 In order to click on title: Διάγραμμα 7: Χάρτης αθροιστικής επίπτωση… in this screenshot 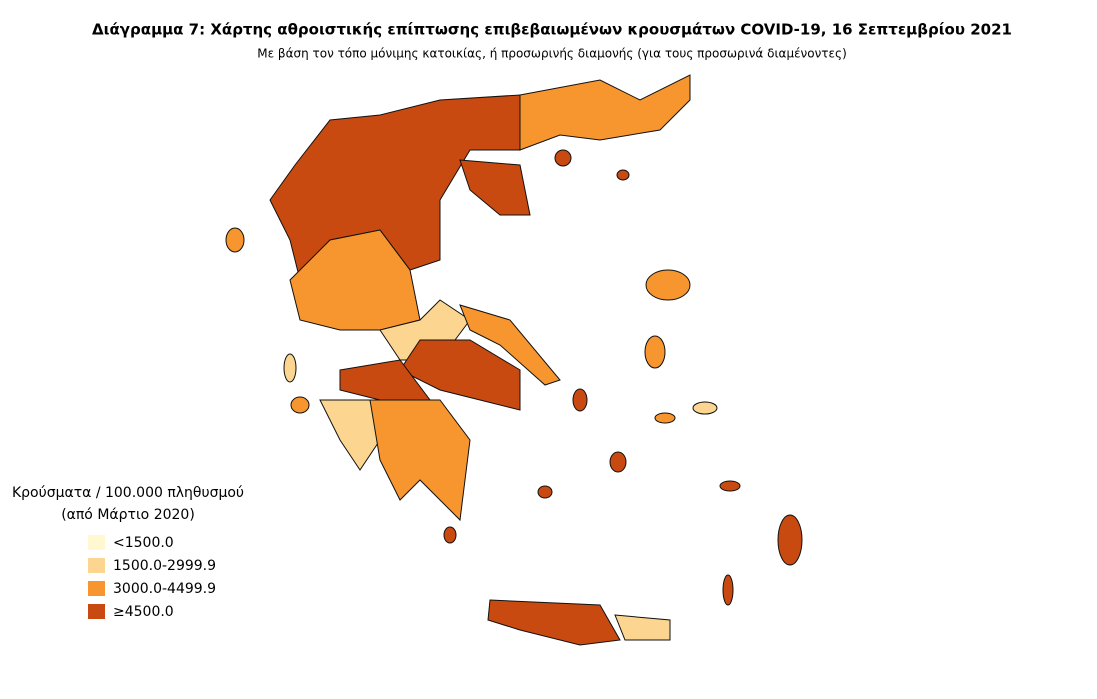, I will do `click(552, 30)`.